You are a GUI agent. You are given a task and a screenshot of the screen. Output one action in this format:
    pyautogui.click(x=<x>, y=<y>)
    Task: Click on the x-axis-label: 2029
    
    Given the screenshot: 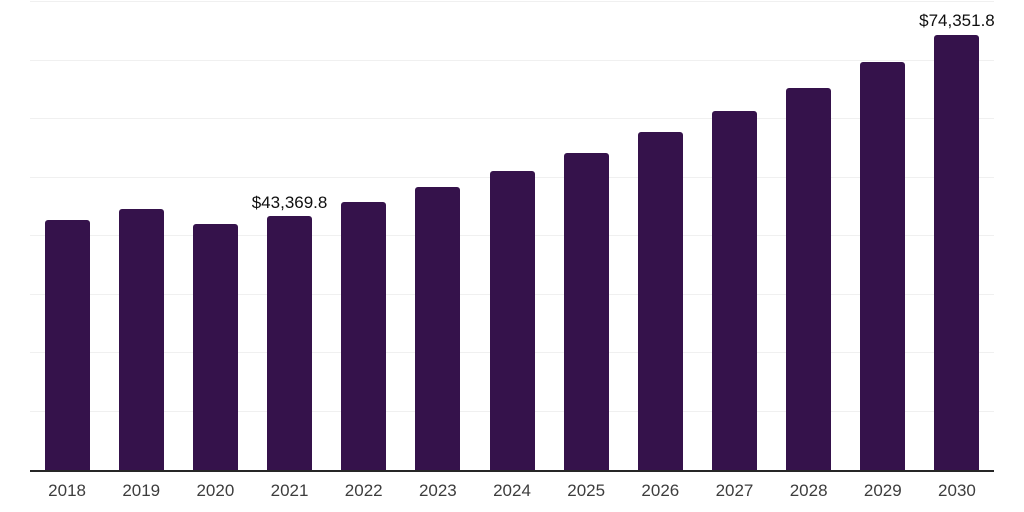 What is the action you would take?
    pyautogui.click(x=882, y=490)
    